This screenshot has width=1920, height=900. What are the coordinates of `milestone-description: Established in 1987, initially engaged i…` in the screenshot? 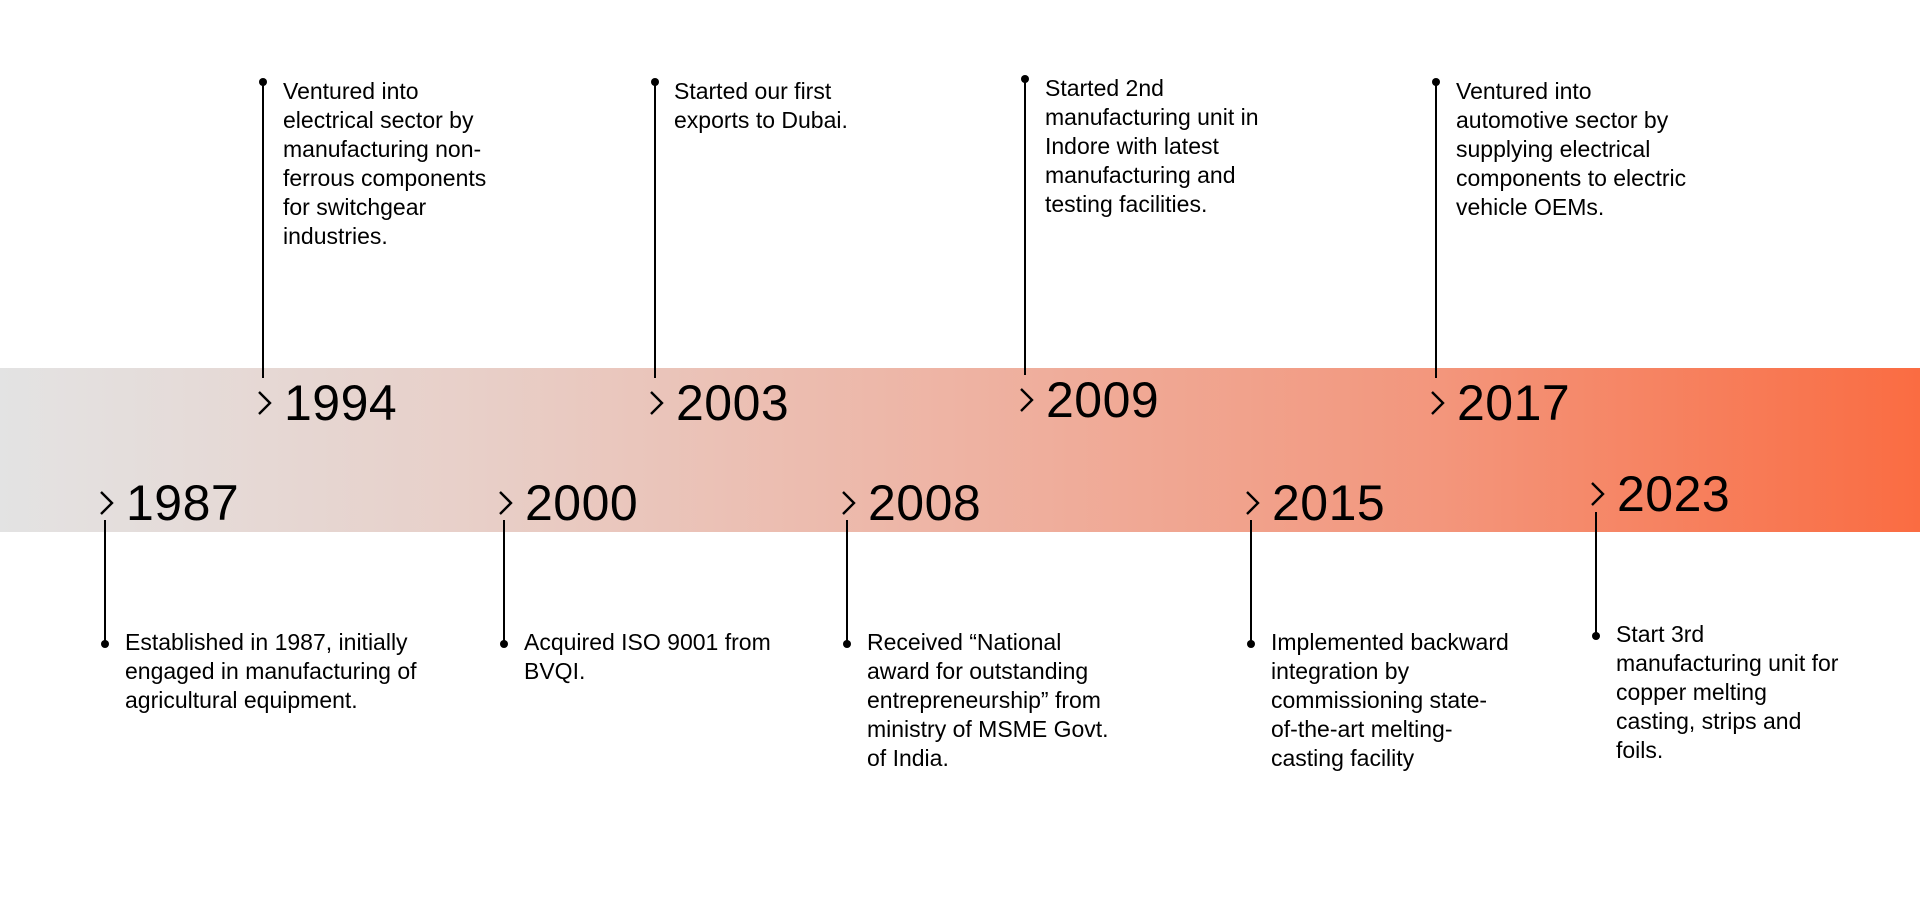 It's located at (271, 671).